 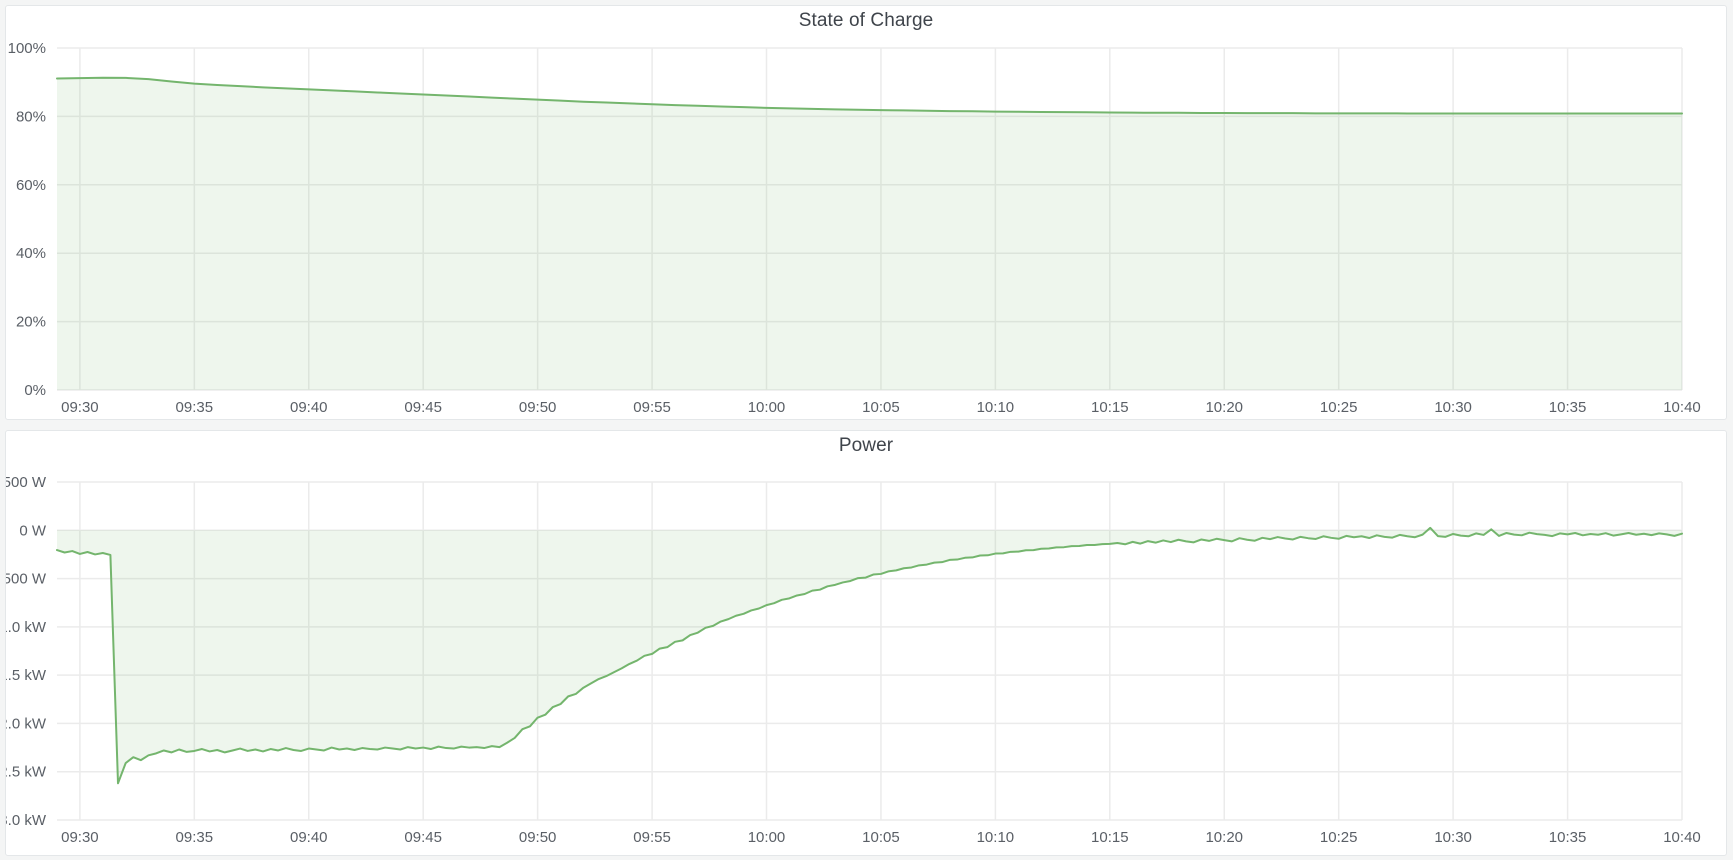 What do you see at coordinates (31, 116) in the screenshot?
I see `y-tick-label: 80%` at bounding box center [31, 116].